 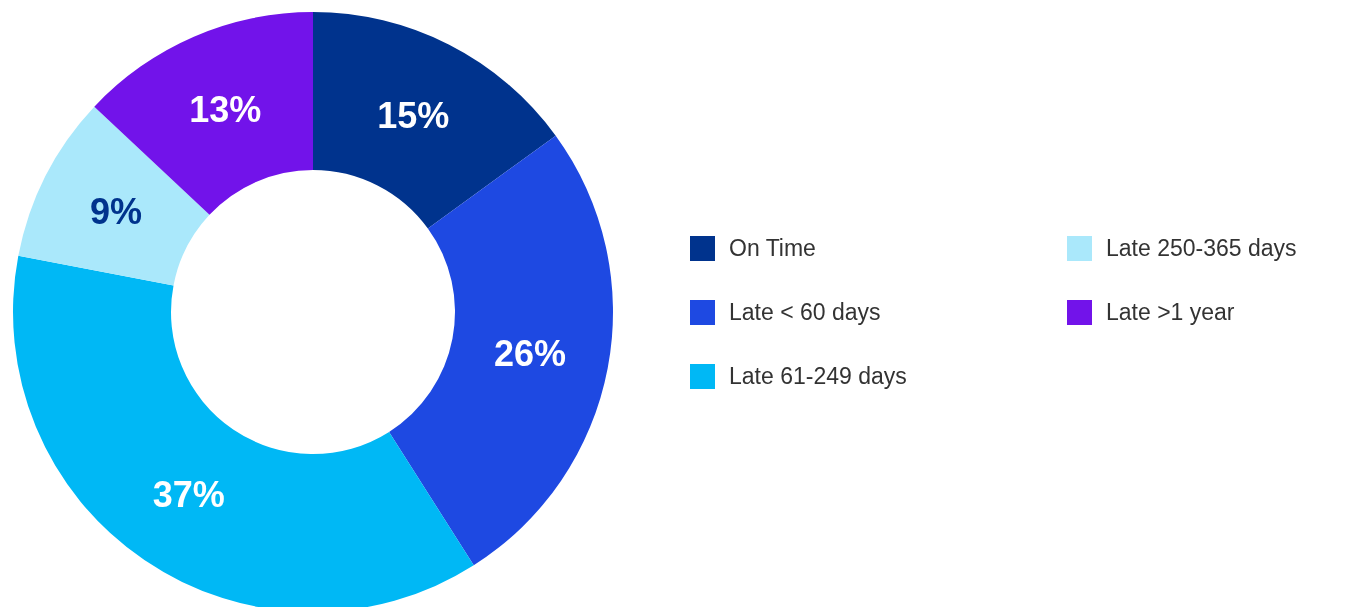 I want to click on legend-label: Late < 60 days, so click(x=805, y=312).